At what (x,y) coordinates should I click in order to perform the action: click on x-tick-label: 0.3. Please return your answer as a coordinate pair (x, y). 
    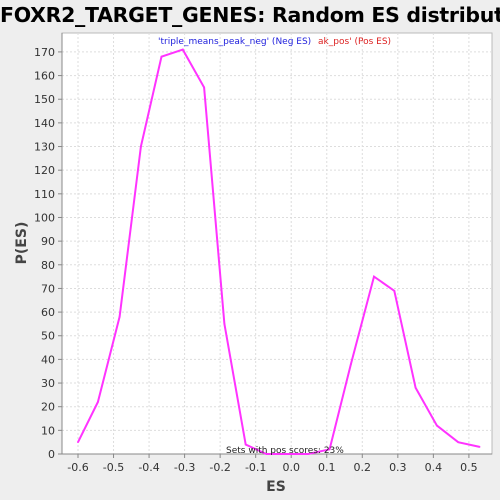
    Looking at the image, I should click on (398, 467).